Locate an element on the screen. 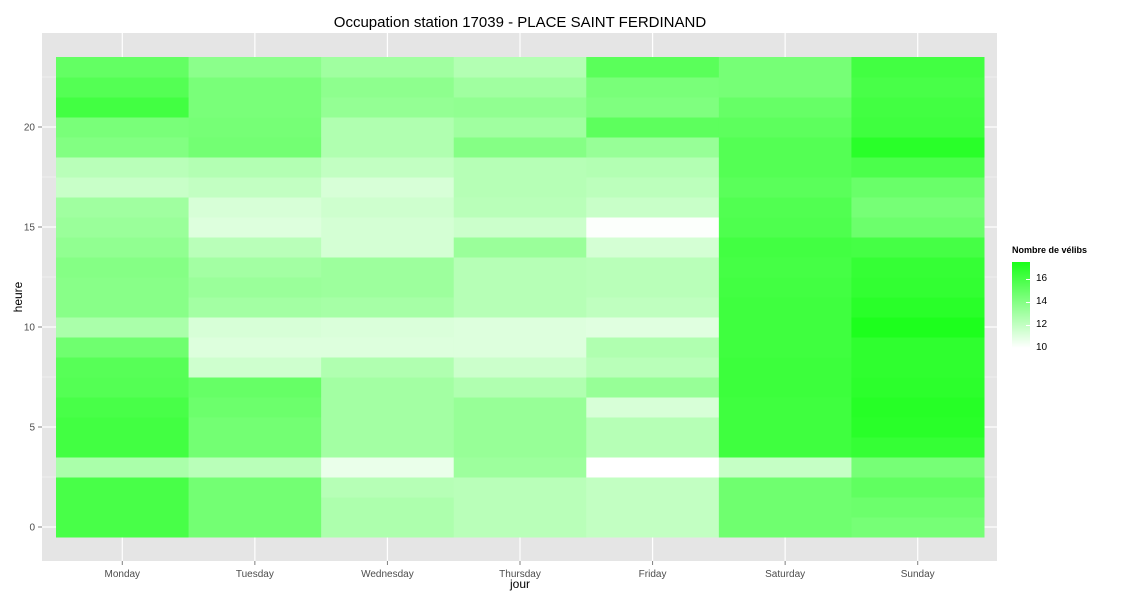  legend-colorbar: 16 14 12 10 is located at coordinates (1067, 306).